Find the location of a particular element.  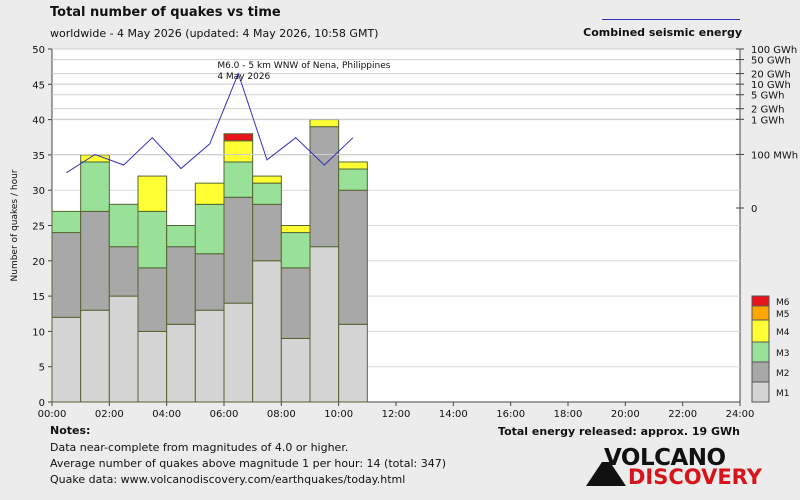

y-tick-label: 25 is located at coordinates (38, 227).